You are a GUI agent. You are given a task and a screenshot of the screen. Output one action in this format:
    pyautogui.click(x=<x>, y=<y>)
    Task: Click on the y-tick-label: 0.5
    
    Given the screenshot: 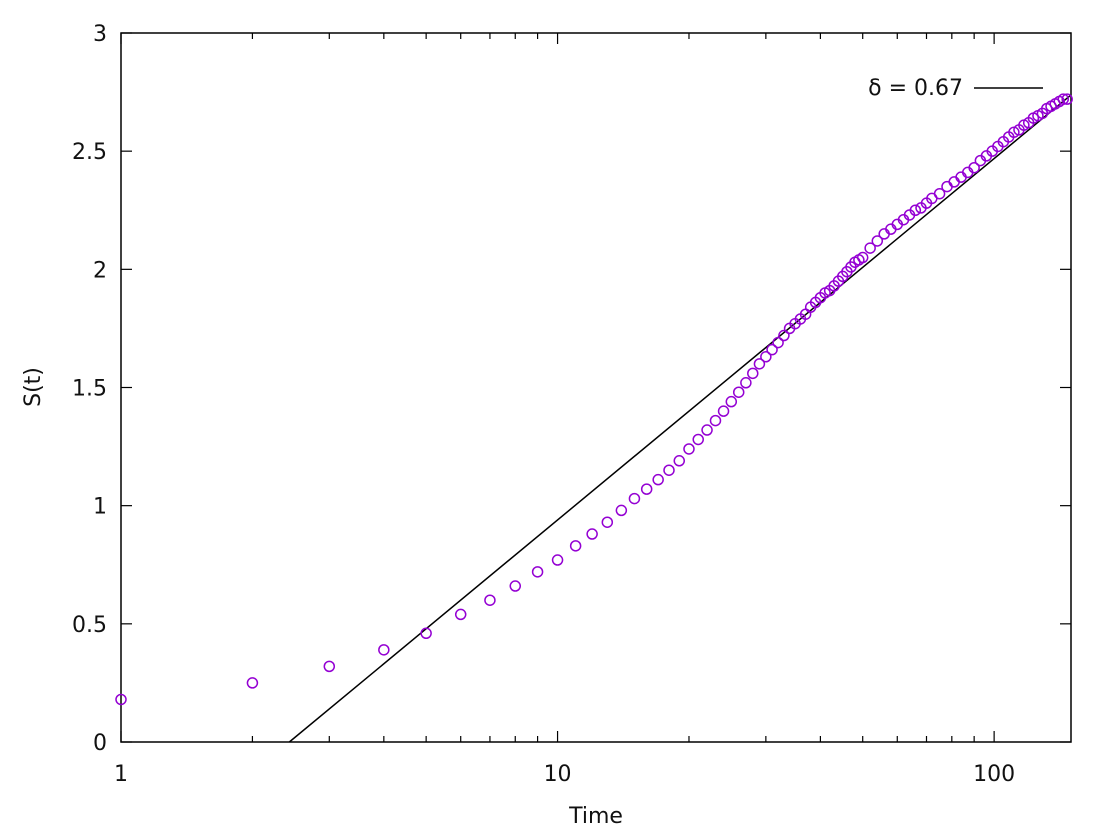 What is the action you would take?
    pyautogui.click(x=89, y=625)
    